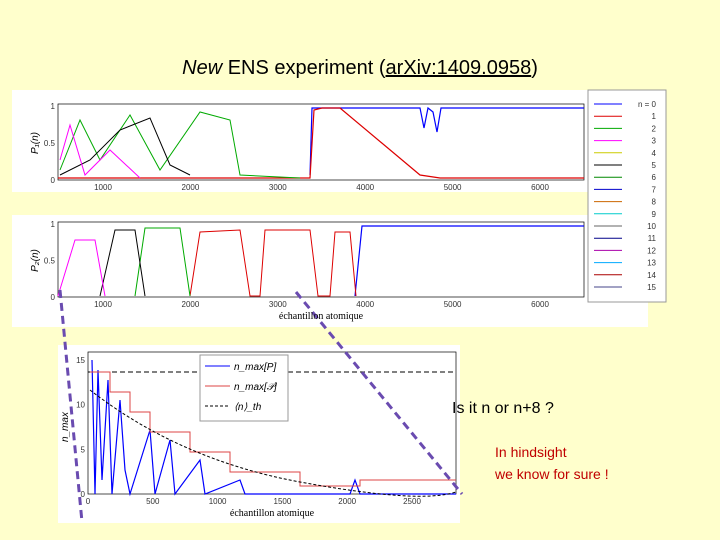  Describe the element at coordinates (360, 68) in the screenshot. I see `slide-title: New ENS experiment (arXiv:1409.0958)` at that location.